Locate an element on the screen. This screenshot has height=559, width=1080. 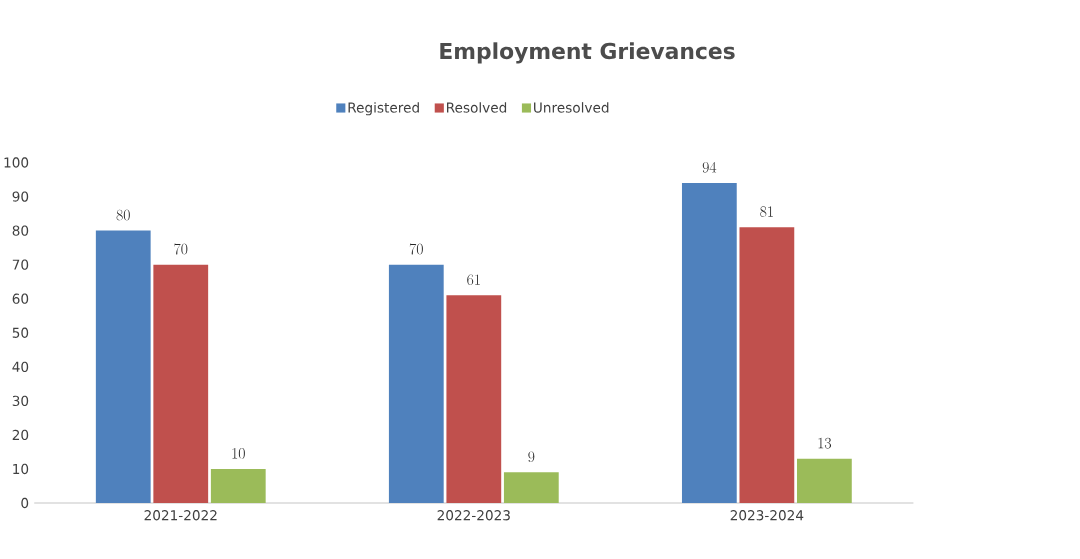
y-tick-label: 60 is located at coordinates (20, 299).